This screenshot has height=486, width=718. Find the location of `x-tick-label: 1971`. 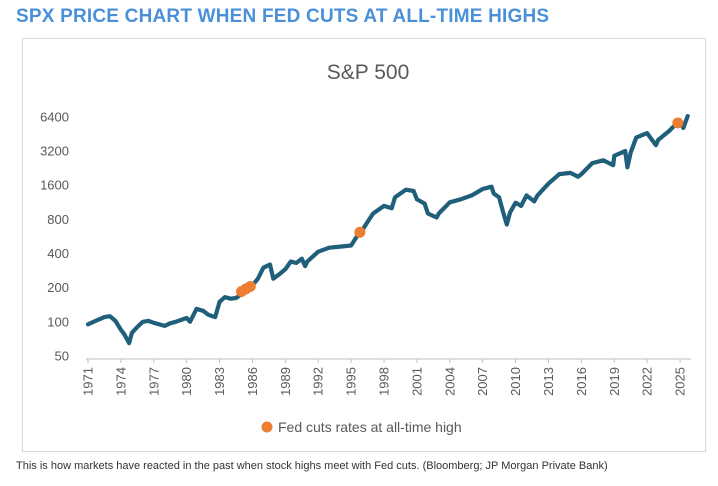

x-tick-label: 1971 is located at coordinates (88, 381).